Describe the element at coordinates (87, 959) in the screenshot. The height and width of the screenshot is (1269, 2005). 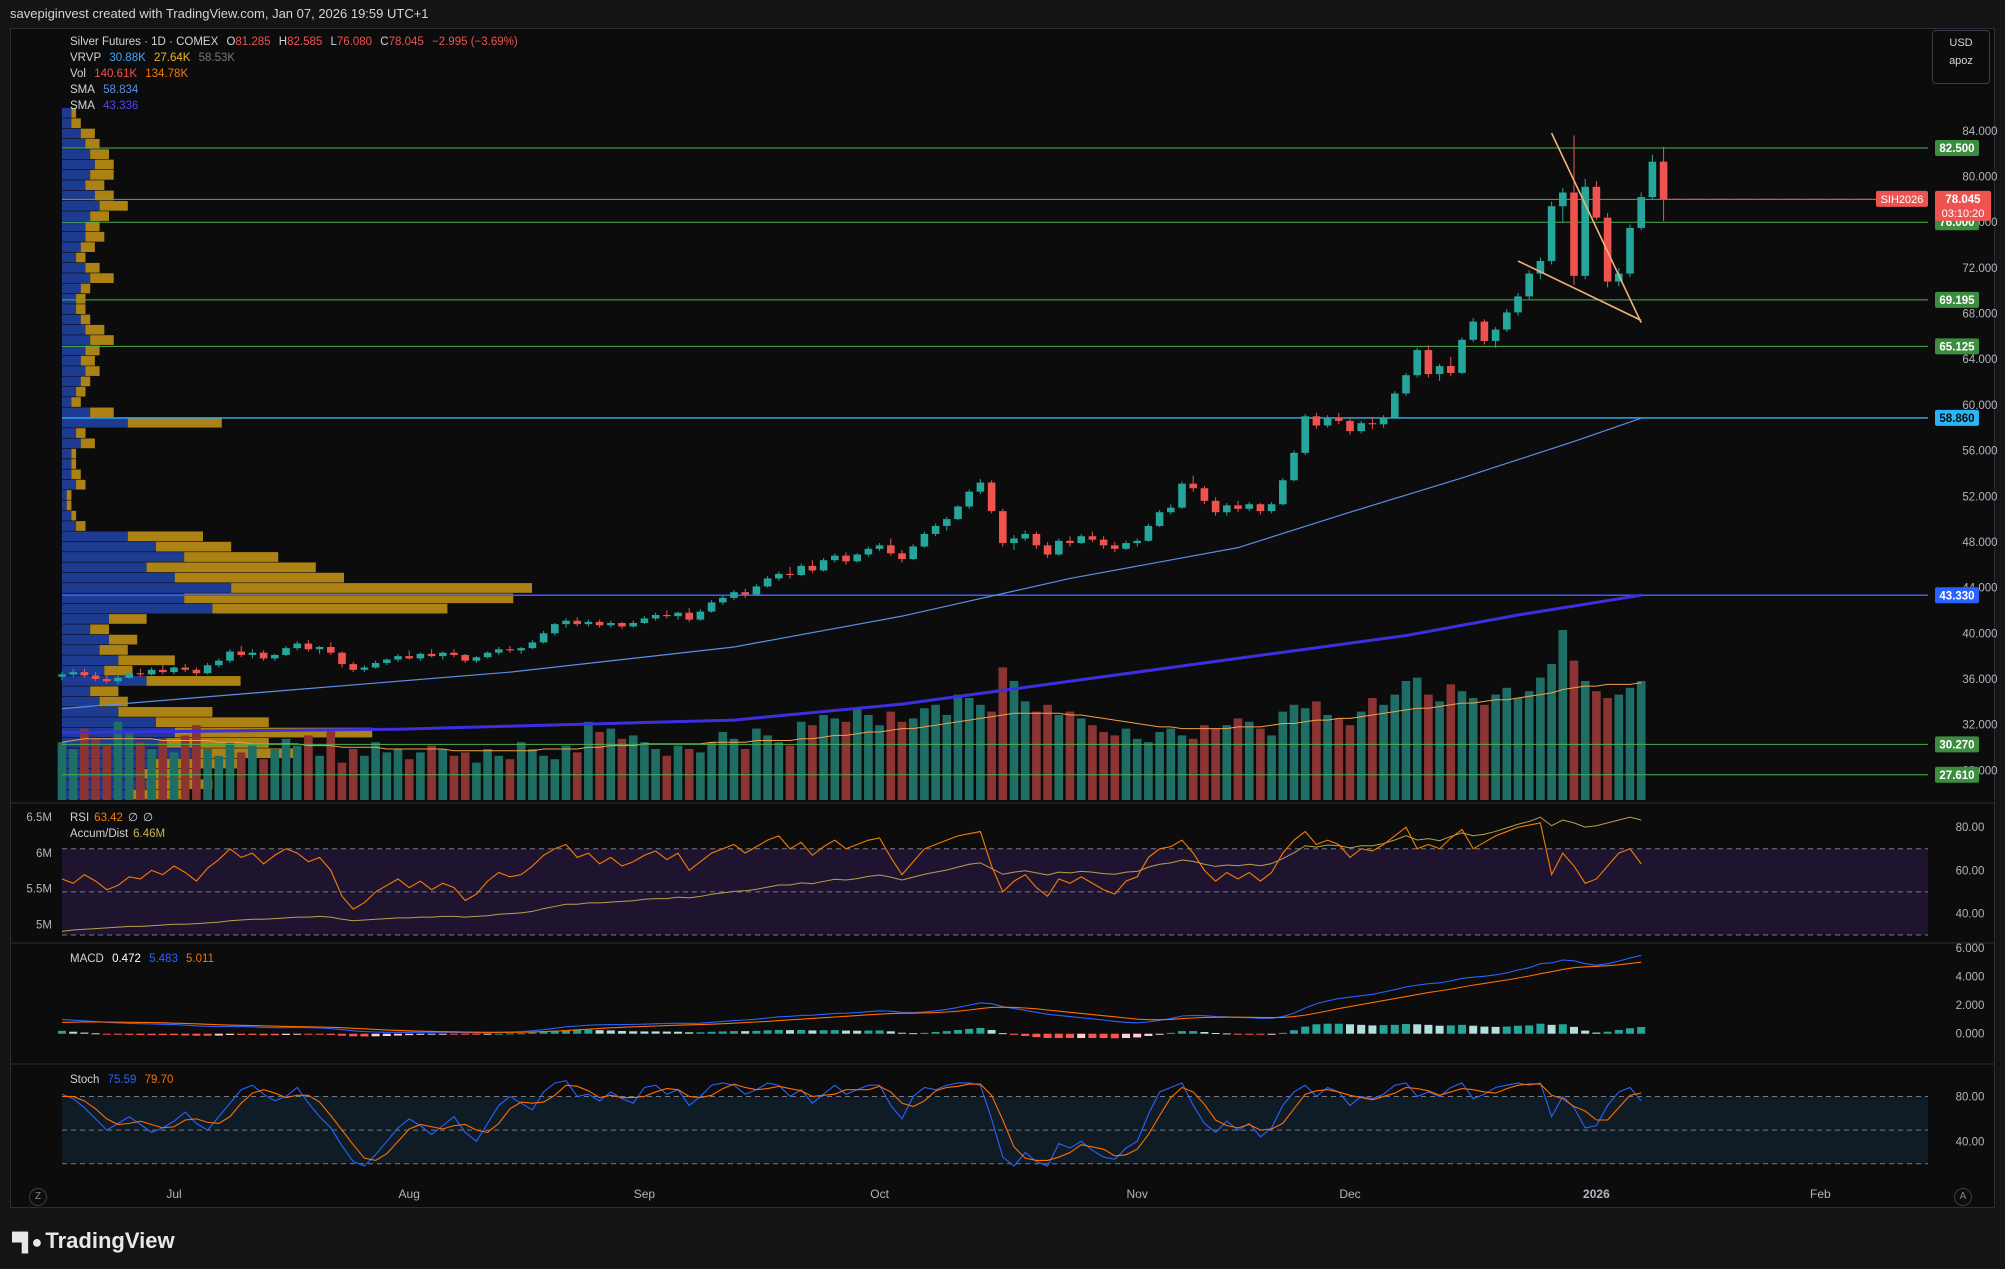
I see `macd-label: MACD` at that location.